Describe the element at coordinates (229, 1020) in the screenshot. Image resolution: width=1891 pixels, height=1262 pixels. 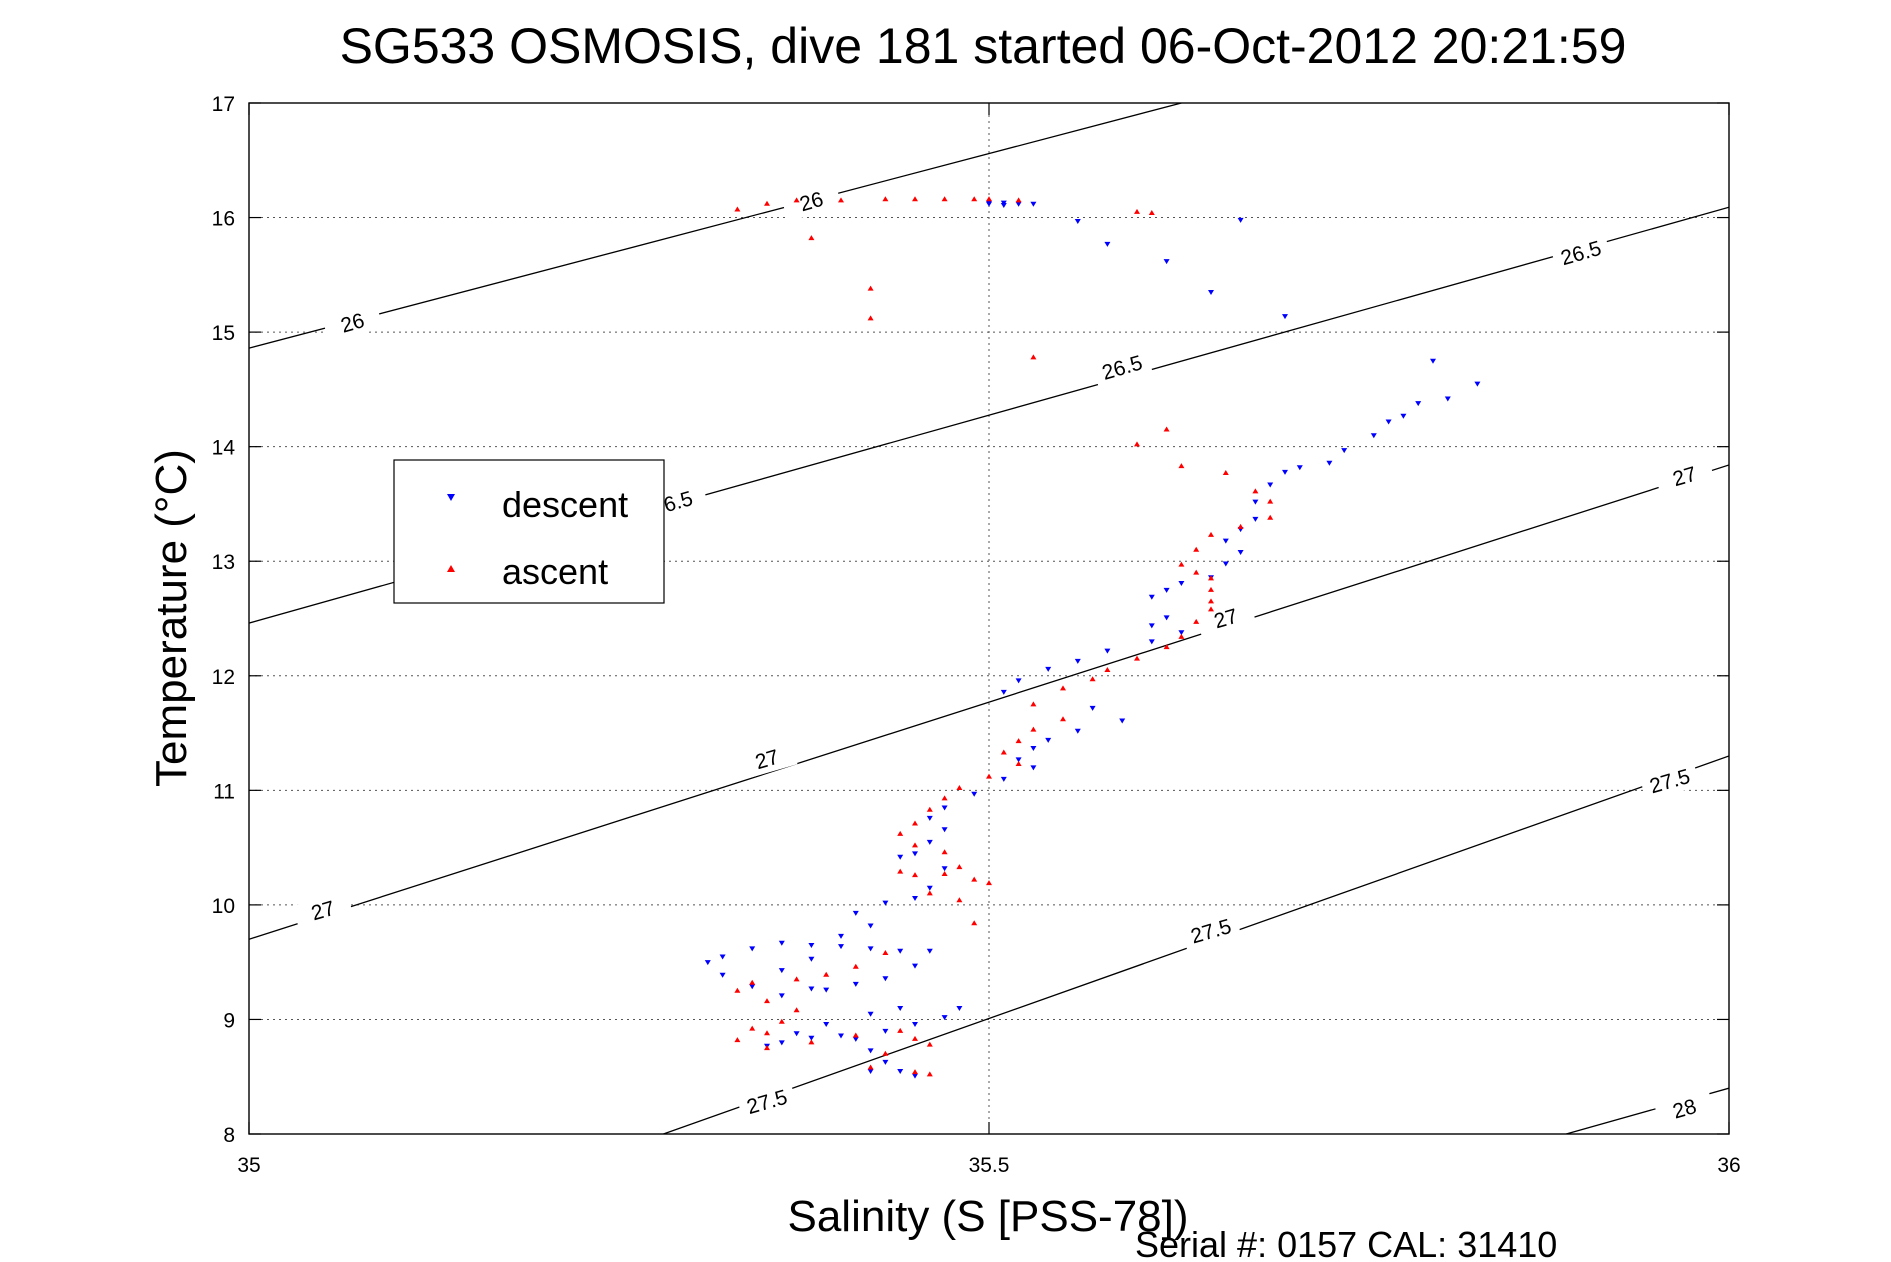
I see `y-tick-label: 9` at that location.